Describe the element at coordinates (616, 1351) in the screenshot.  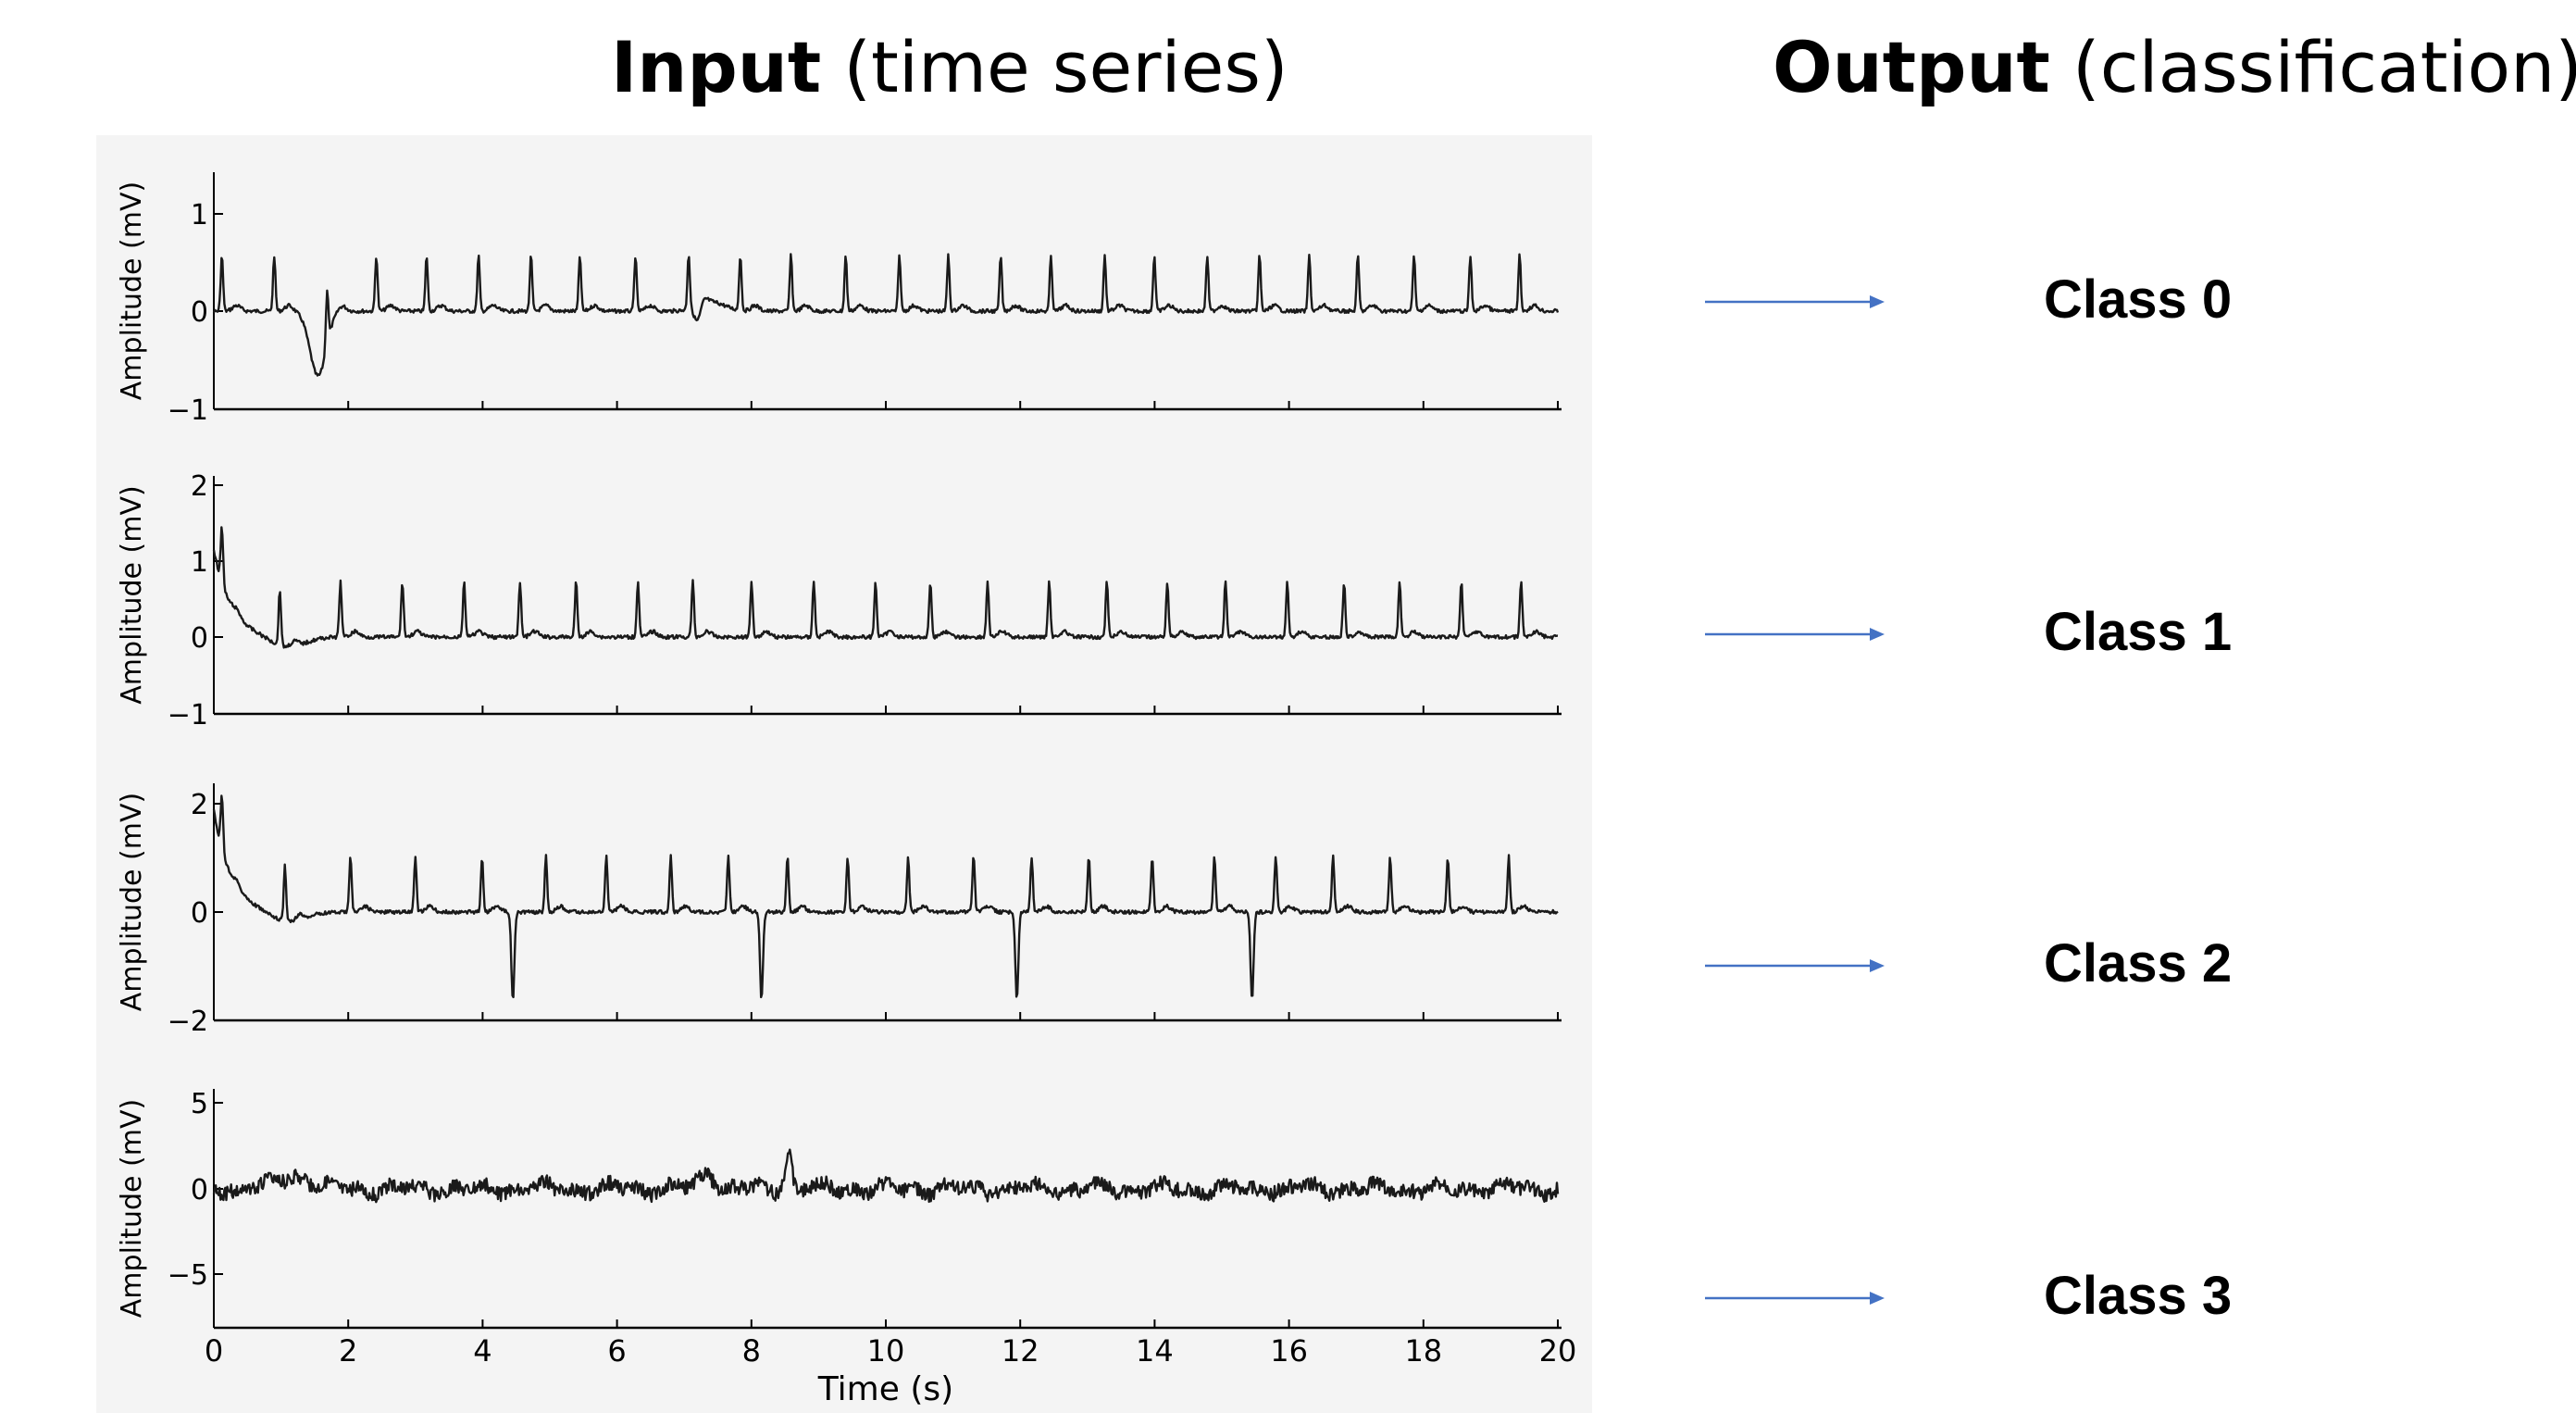
I see `x-tick-label: 6` at that location.